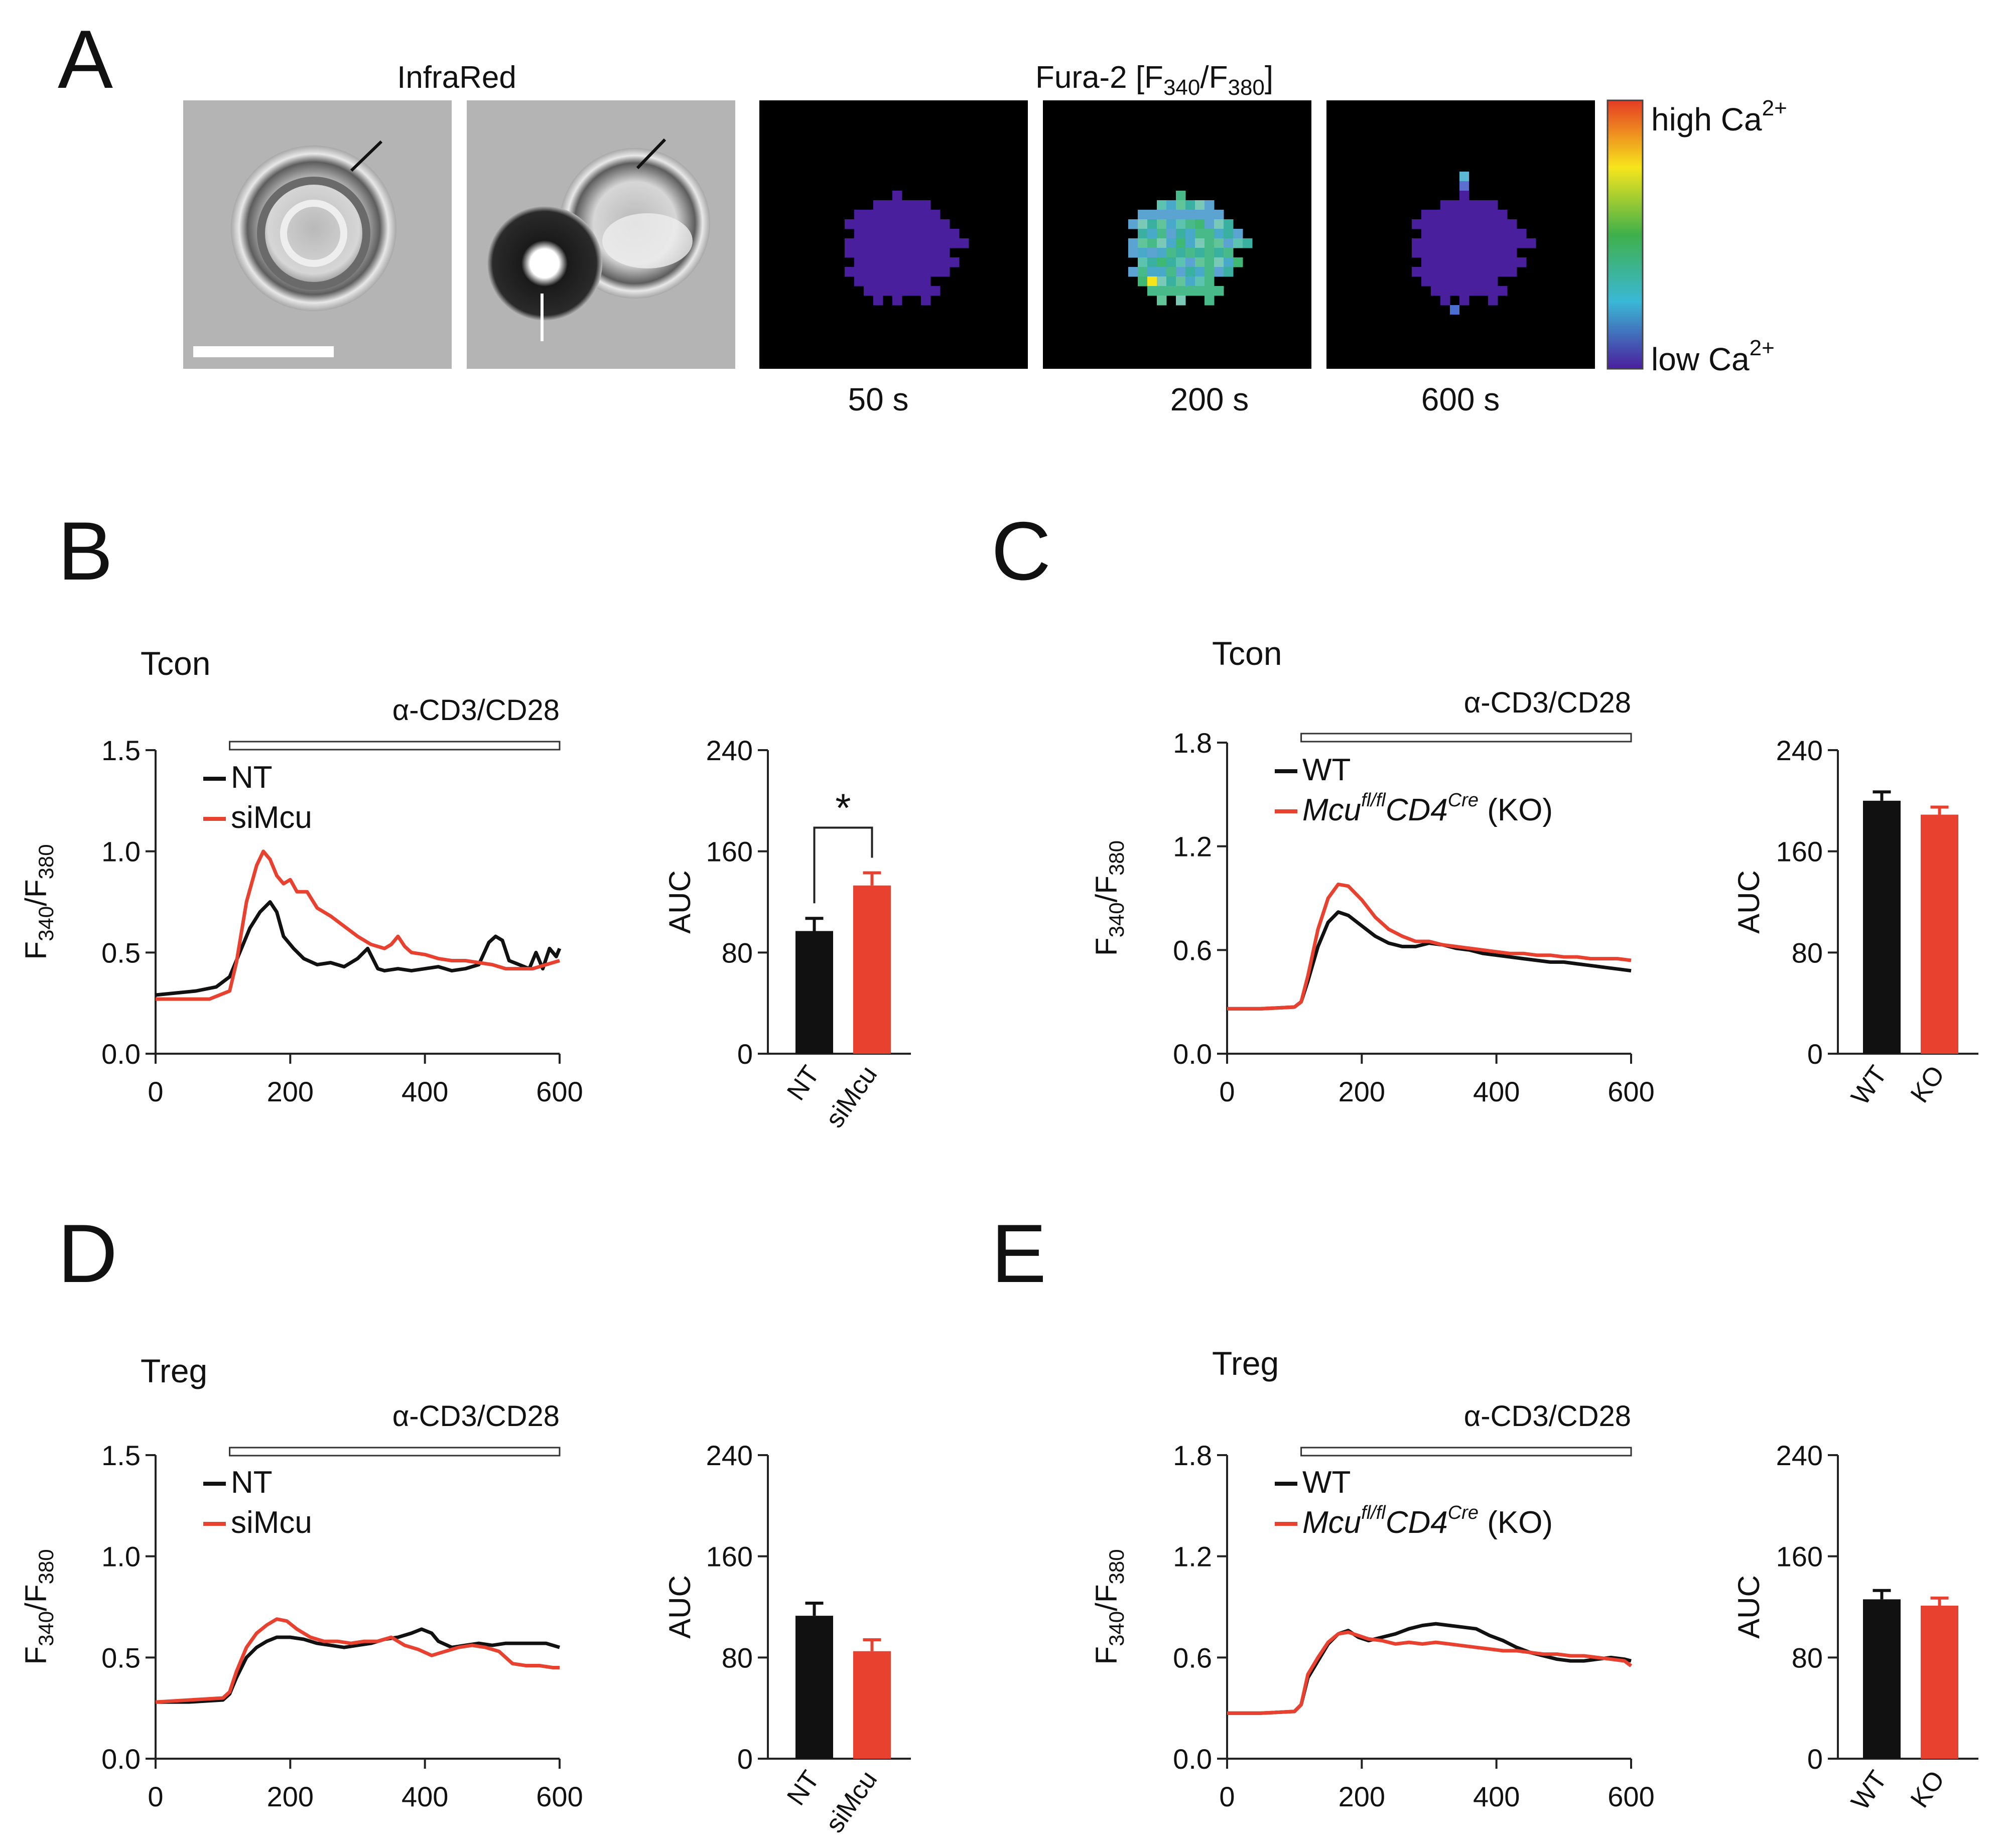 This screenshot has height=1848, width=2004. I want to click on category-label: siMcu, so click(851, 1802).